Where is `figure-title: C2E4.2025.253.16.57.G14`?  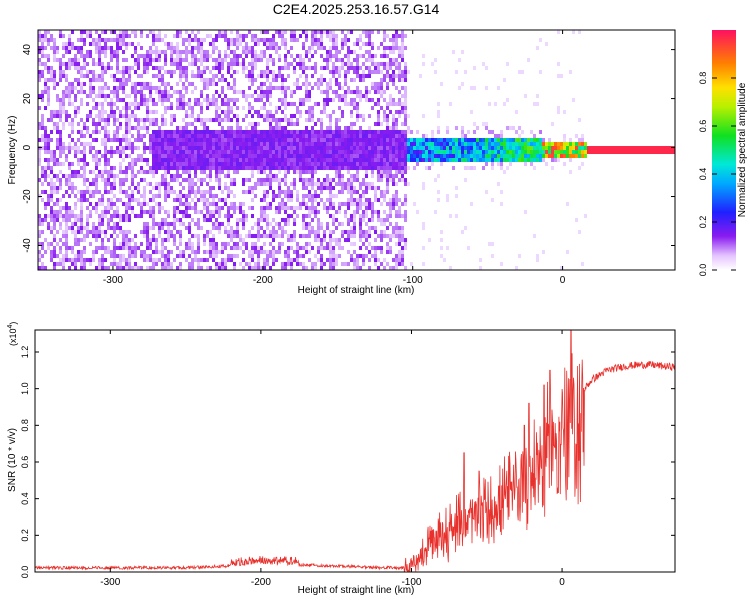 figure-title: C2E4.2025.253.16.57.G14 is located at coordinates (356, 9).